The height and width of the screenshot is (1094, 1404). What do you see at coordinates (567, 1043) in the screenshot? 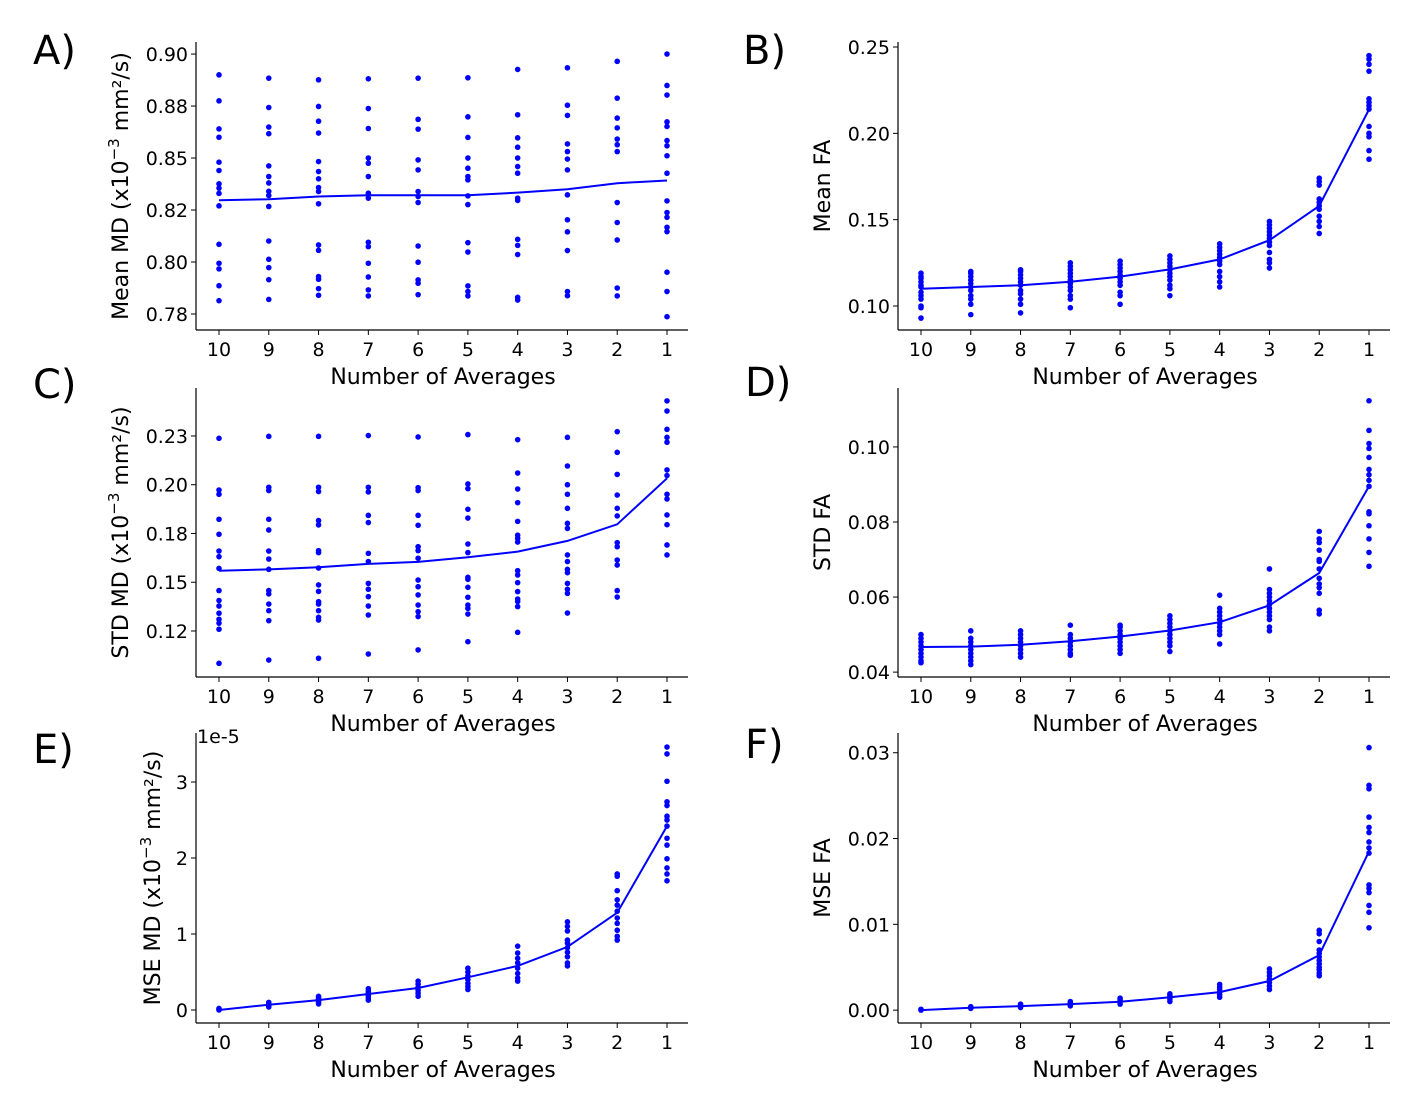
I see `x-tick-label: 3` at bounding box center [567, 1043].